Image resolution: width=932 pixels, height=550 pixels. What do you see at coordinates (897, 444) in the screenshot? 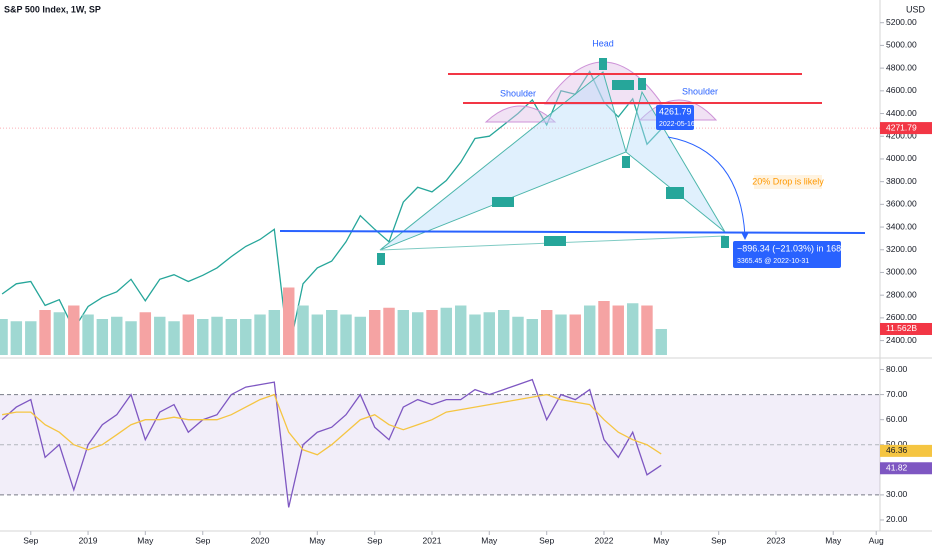
I see `y-tick-label: 50.00` at bounding box center [897, 444].